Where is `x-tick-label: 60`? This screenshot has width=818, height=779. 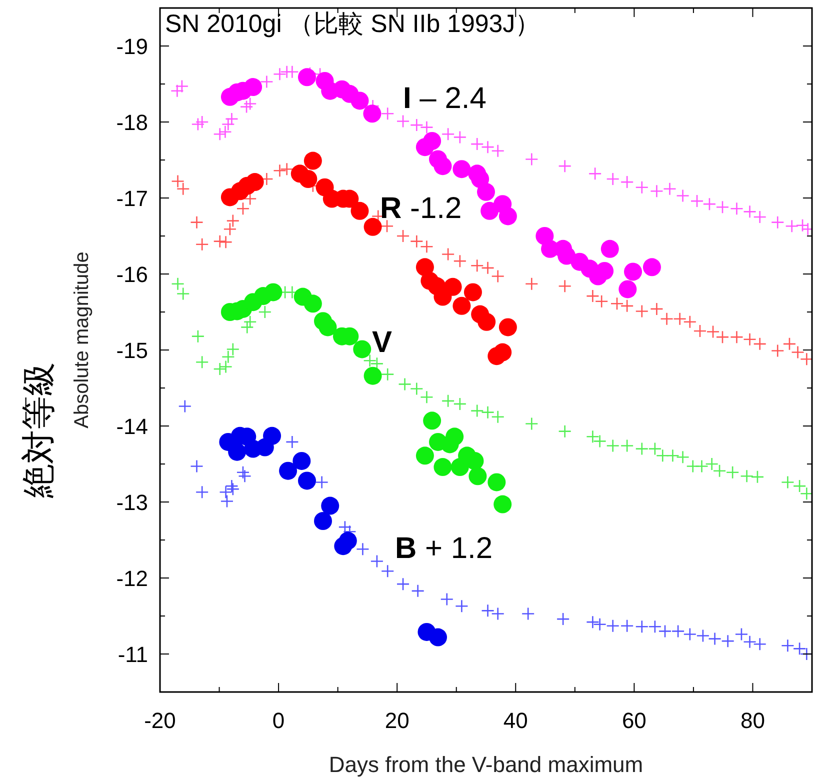 x-tick-label: 60 is located at coordinates (634, 720).